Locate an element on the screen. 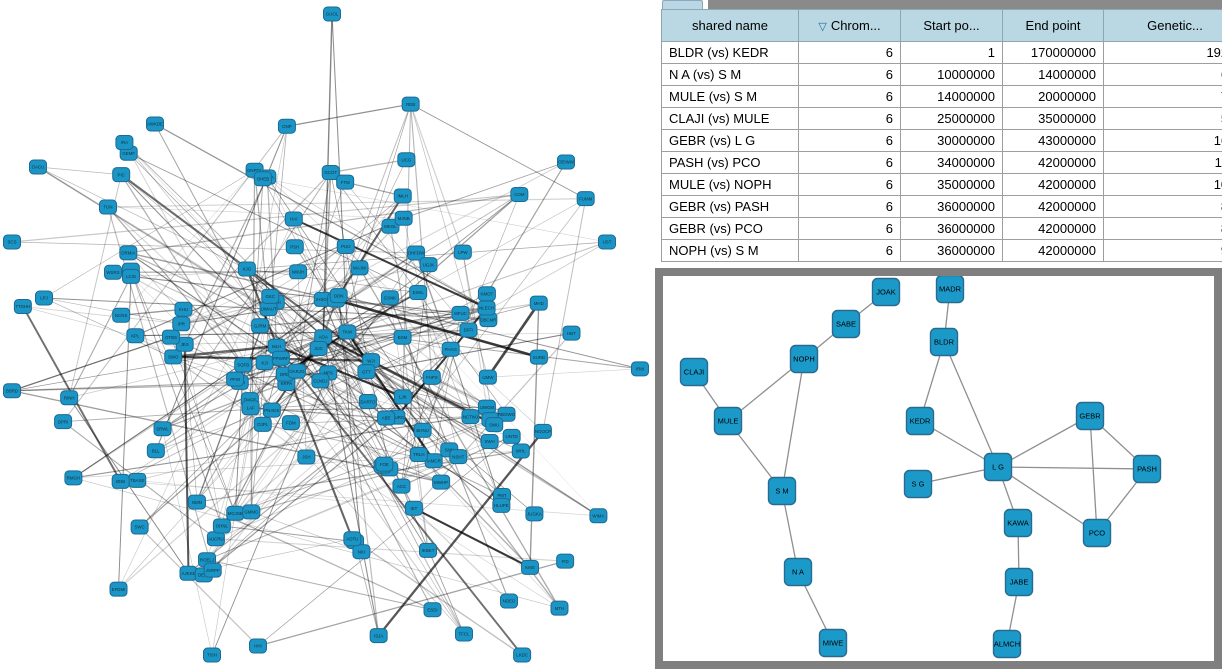 This screenshot has width=1222, height=669. network-node-GEBR: GEBR is located at coordinates (1090, 416).